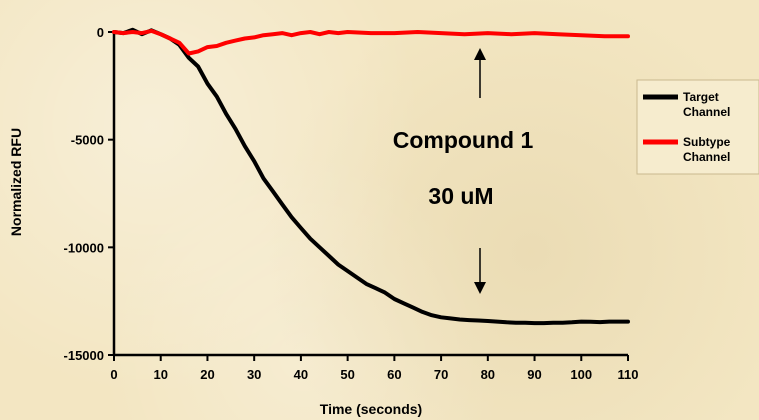  I want to click on x-tick-label: 60, so click(394, 374).